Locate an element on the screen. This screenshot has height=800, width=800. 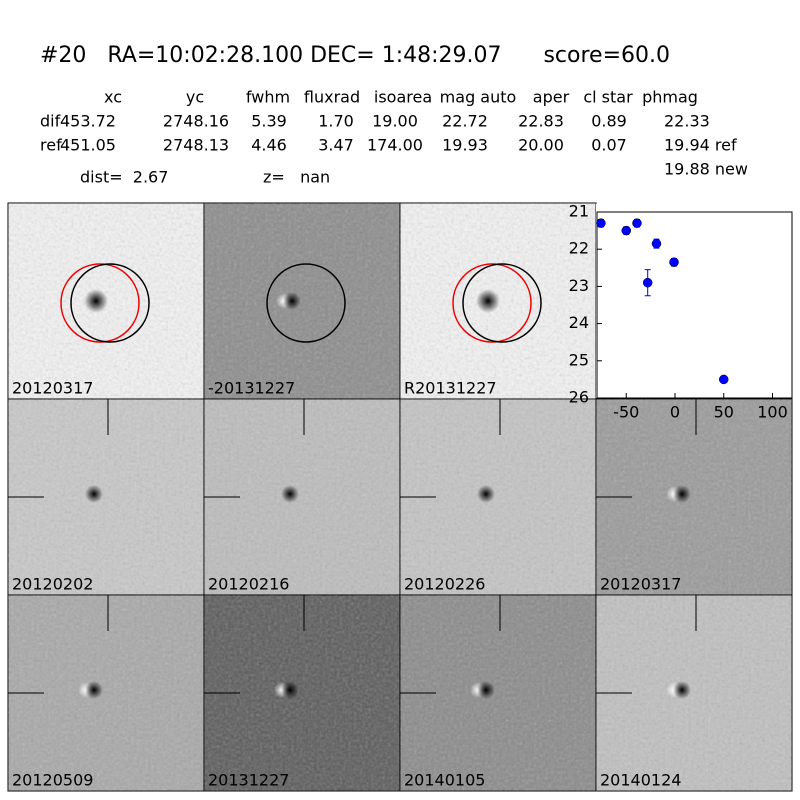
column-header: fluxrad is located at coordinates (332, 97).